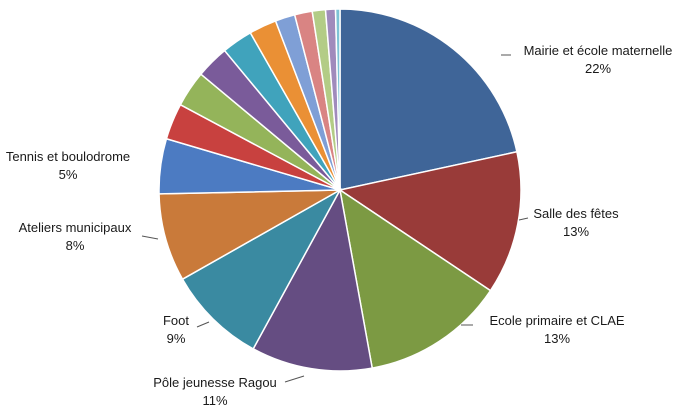 This screenshot has width=686, height=407. I want to click on slice-label-pole-jeunesse-ragou: Pôle jeunesse Ragou, so click(215, 382).